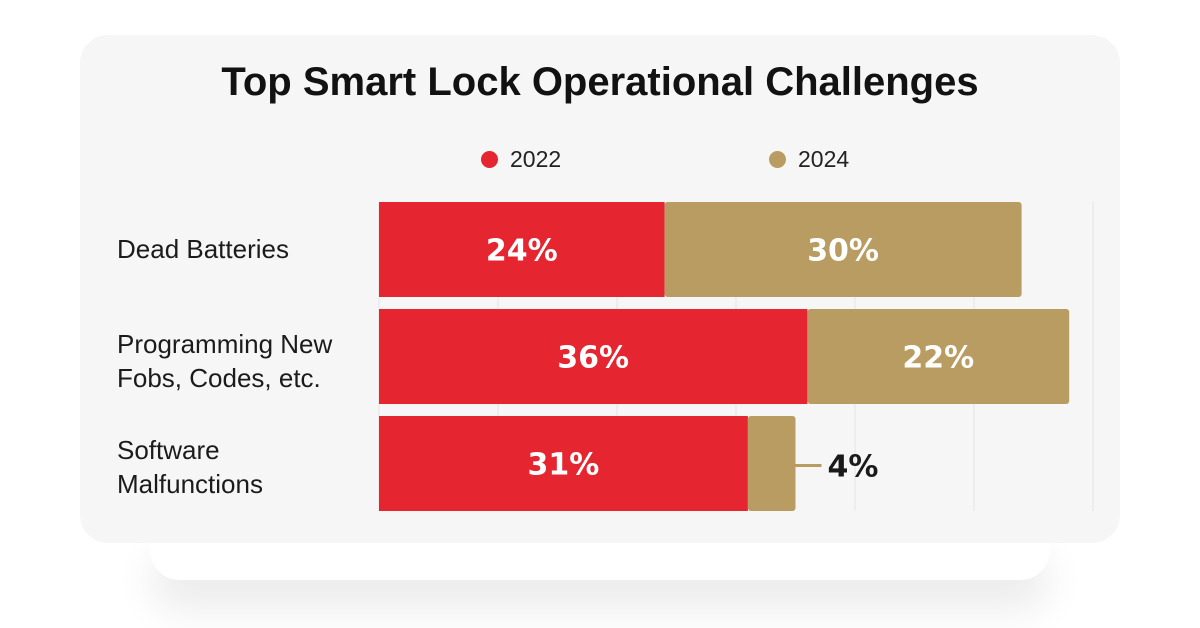 The width and height of the screenshot is (1200, 628). What do you see at coordinates (225, 361) in the screenshot?
I see `category-label-programming-fobs: Programming New Fobs, Codes, etc.` at bounding box center [225, 361].